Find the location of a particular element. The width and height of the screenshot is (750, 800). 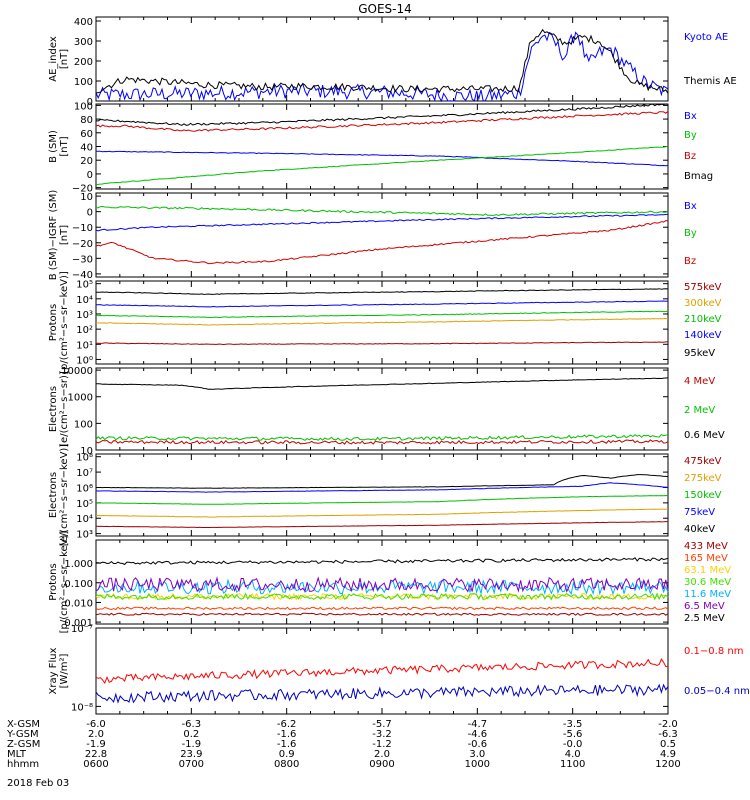

y-tick-label: 0.100 is located at coordinates (78, 584).